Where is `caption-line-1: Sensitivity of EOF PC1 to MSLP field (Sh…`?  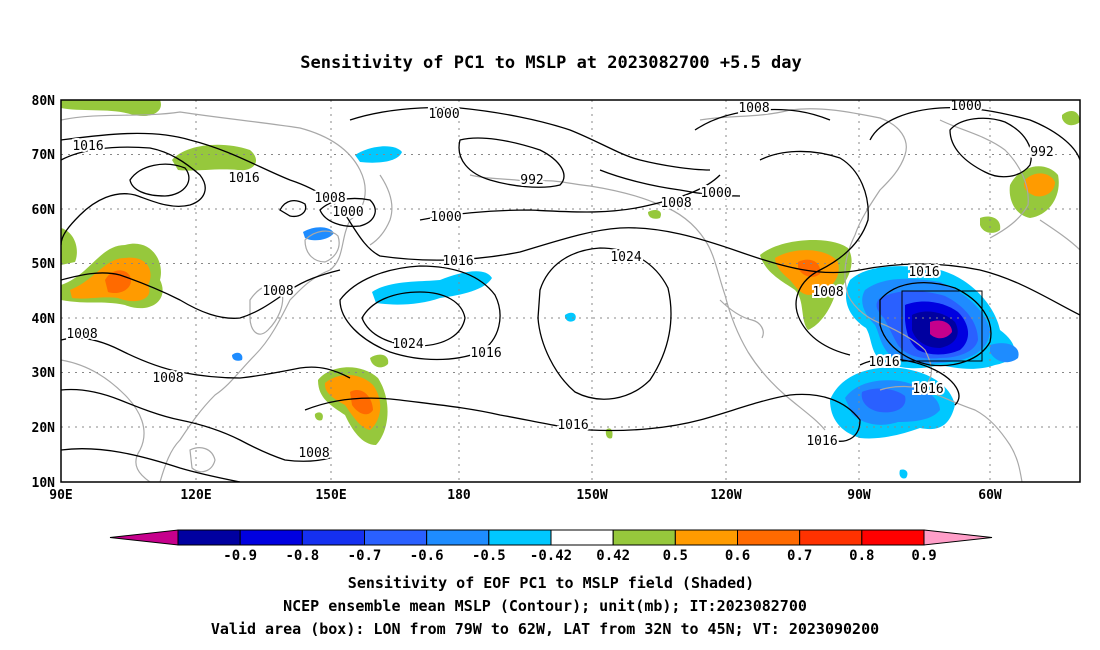 caption-line-1: Sensitivity of EOF PC1 to MSLP field (Sh… is located at coordinates (551, 583).